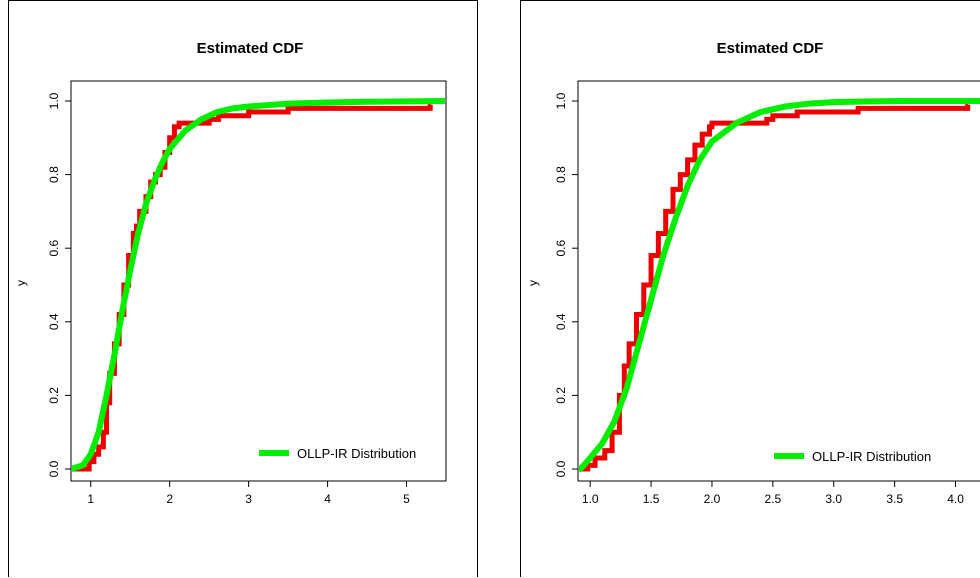 This screenshot has width=980, height=578. I want to click on x-tick-label: 1, so click(90, 499).